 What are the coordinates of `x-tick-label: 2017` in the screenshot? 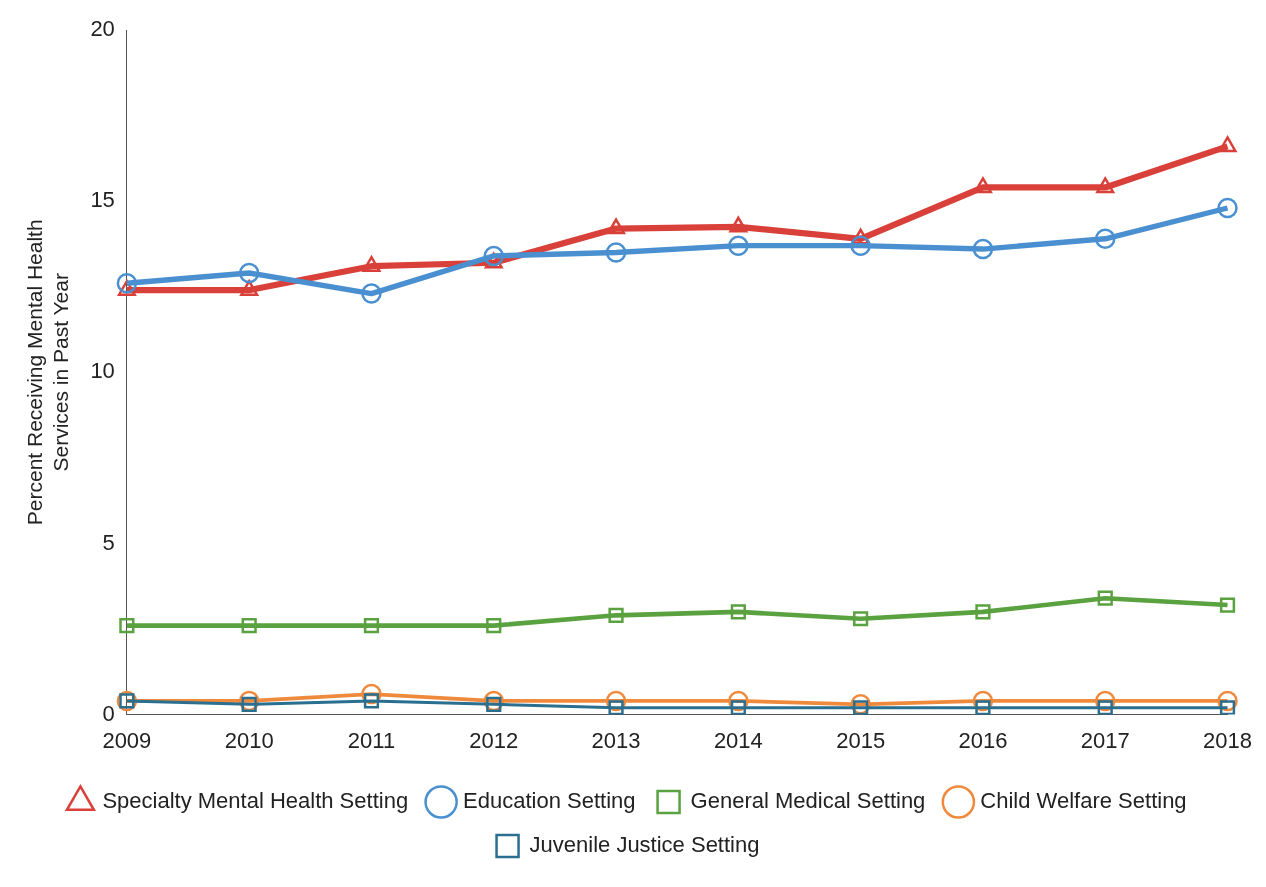 It's located at (1105, 740).